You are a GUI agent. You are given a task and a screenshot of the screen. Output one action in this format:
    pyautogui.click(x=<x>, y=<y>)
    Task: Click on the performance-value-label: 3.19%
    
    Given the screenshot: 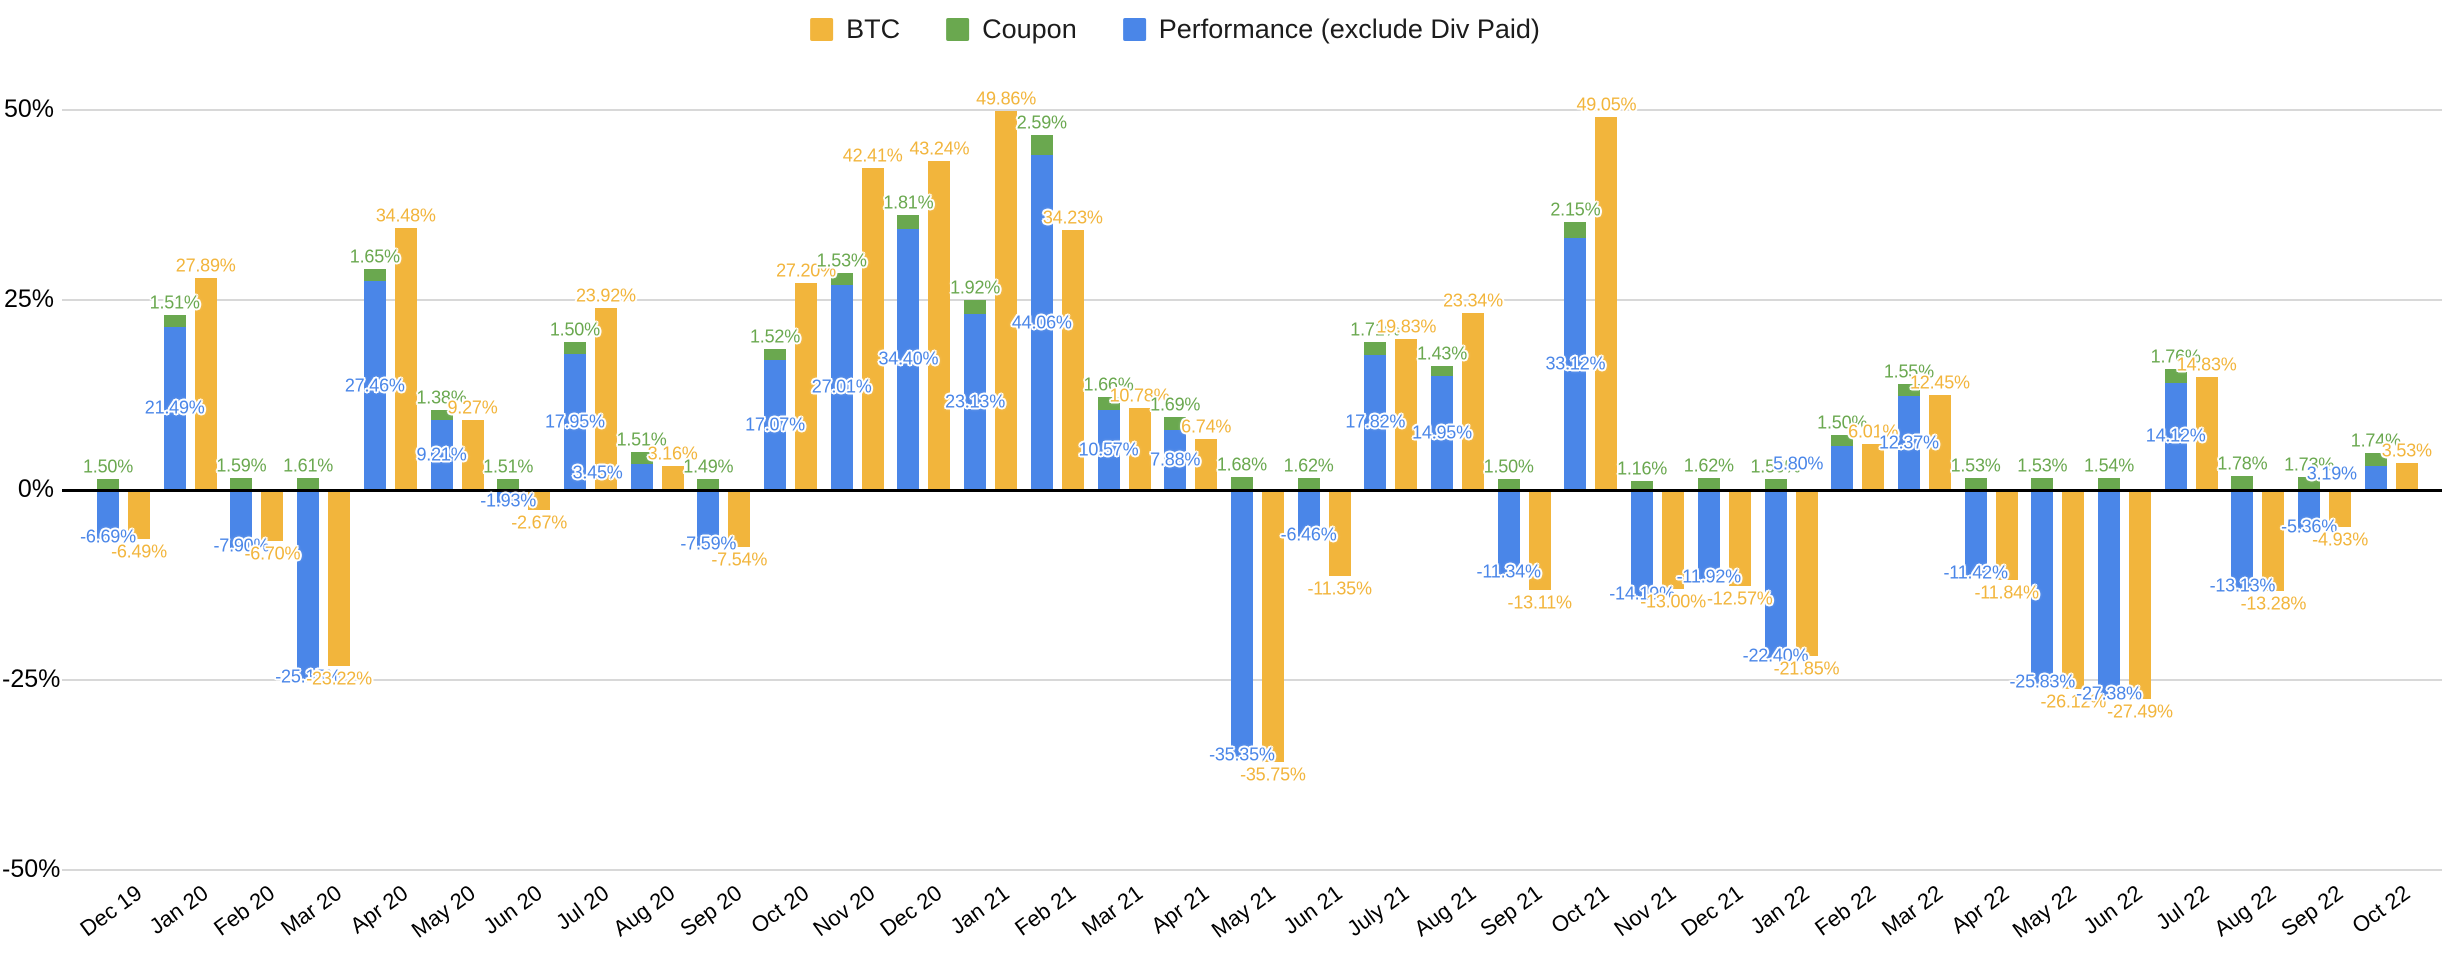 What is the action you would take?
    pyautogui.click(x=2331, y=473)
    